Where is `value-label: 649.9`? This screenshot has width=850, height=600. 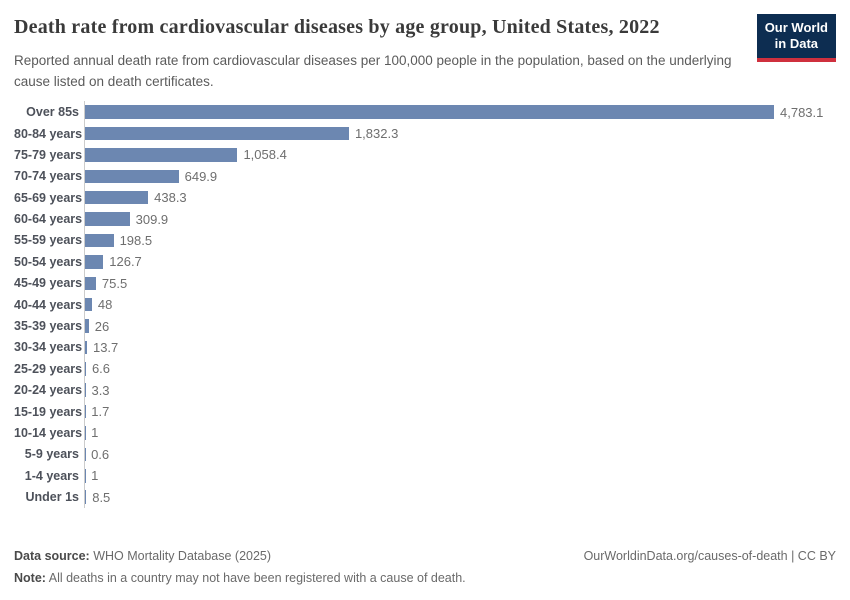
value-label: 649.9 is located at coordinates (201, 176).